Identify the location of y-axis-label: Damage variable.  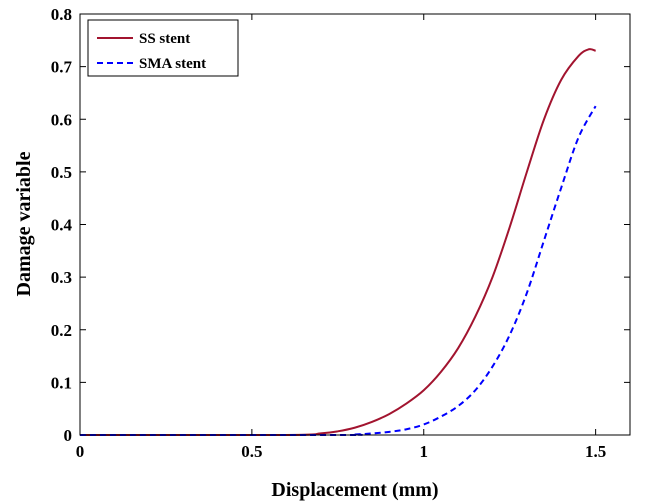
(24, 223).